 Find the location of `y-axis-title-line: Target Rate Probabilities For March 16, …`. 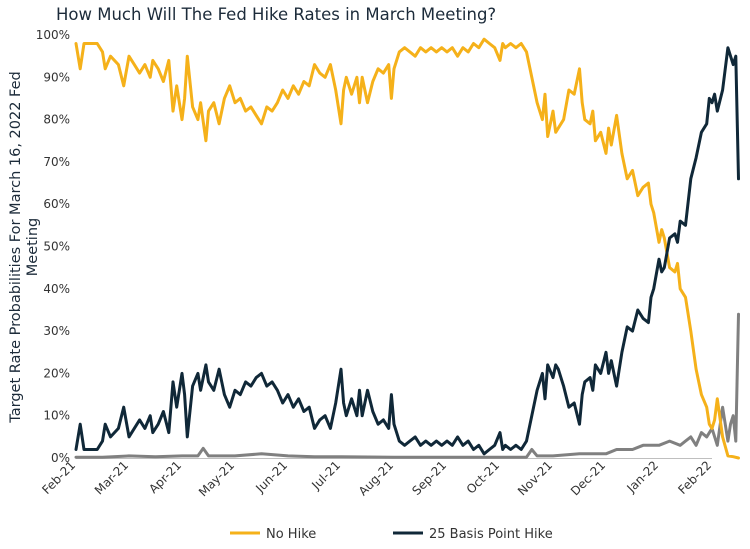

y-axis-title-line: Target Rate Probabilities For March 16, … is located at coordinates (16, 247).